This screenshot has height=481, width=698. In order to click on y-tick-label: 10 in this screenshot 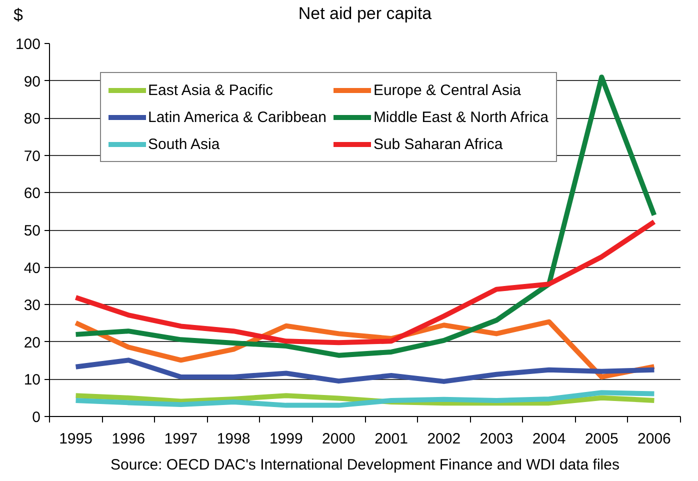, I will do `click(32, 380)`.